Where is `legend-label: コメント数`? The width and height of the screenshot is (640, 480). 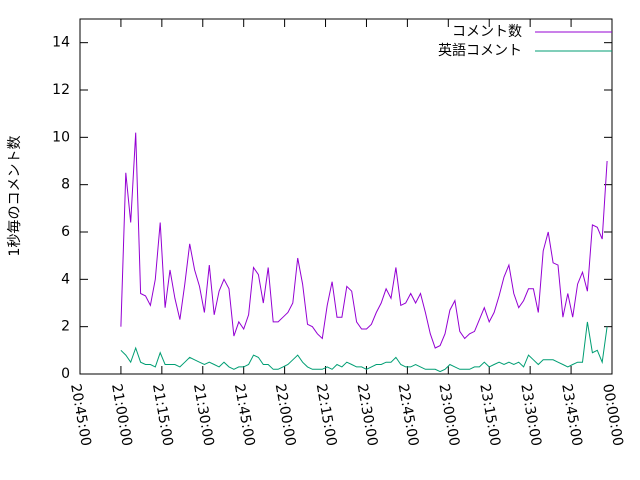
legend-label: コメント数 is located at coordinates (487, 32).